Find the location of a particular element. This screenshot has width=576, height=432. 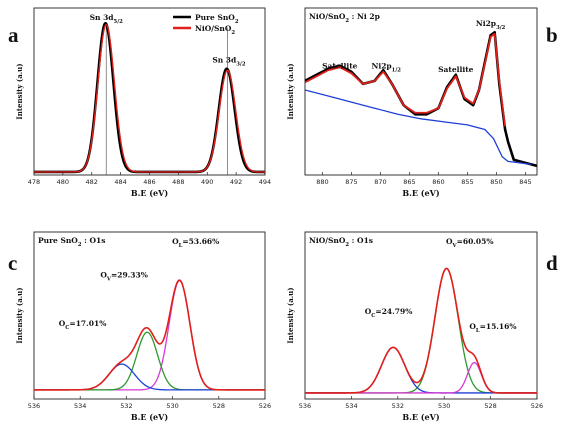

annotation: Ni2p1/2 is located at coordinates (386, 68).